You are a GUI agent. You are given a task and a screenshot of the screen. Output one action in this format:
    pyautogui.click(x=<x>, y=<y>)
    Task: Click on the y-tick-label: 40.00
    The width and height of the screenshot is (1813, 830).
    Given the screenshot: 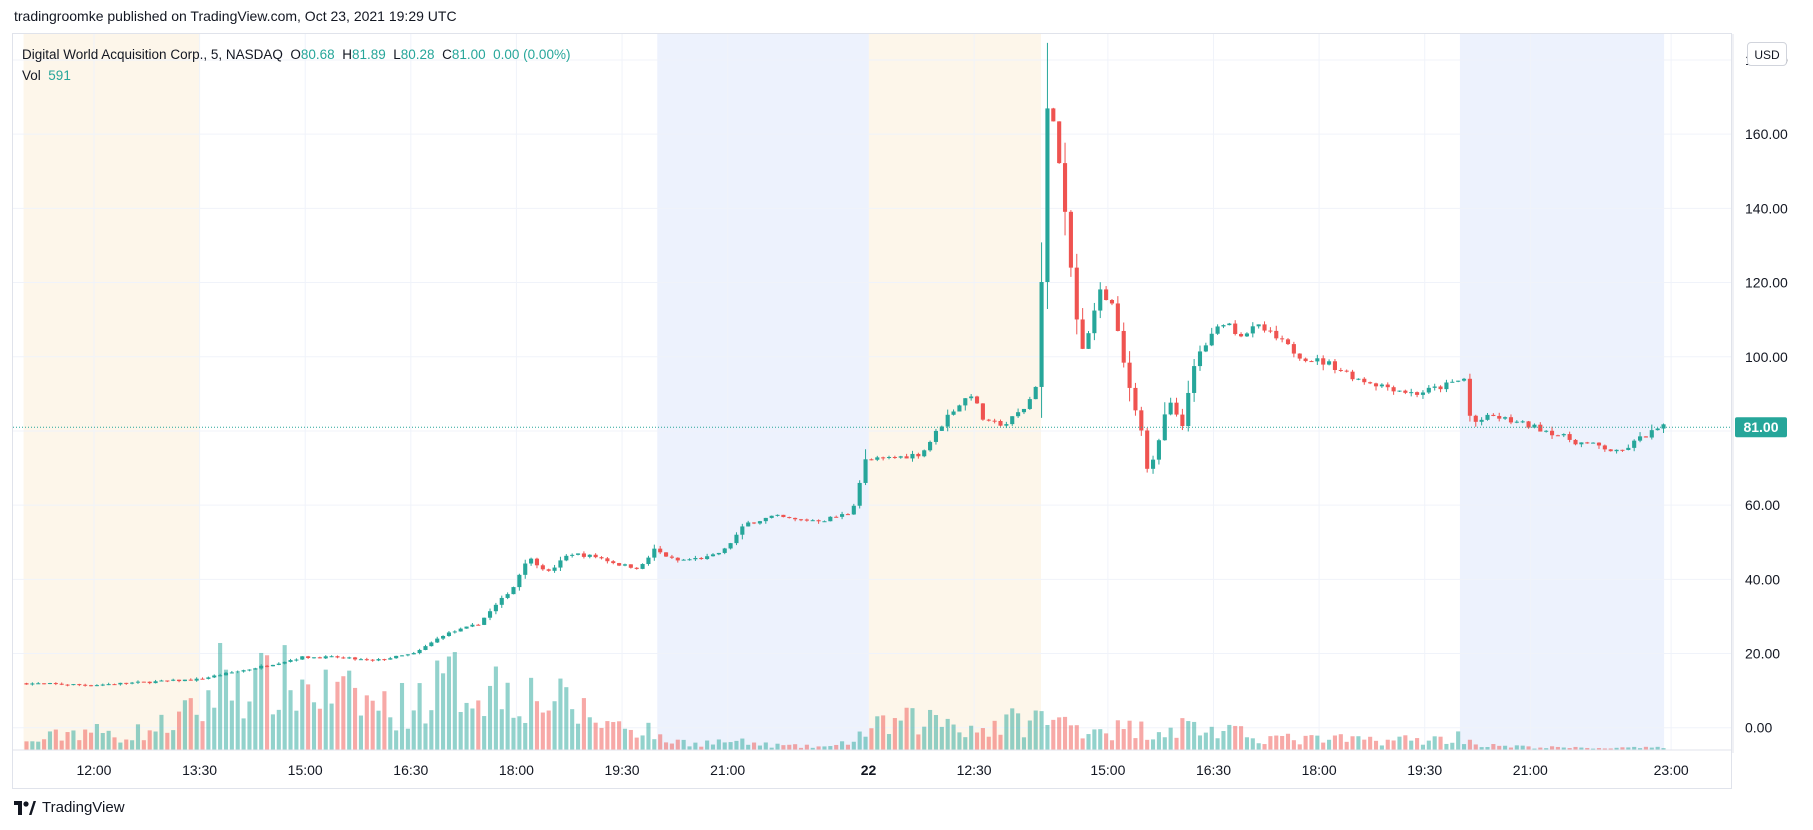 What is the action you would take?
    pyautogui.click(x=1762, y=579)
    